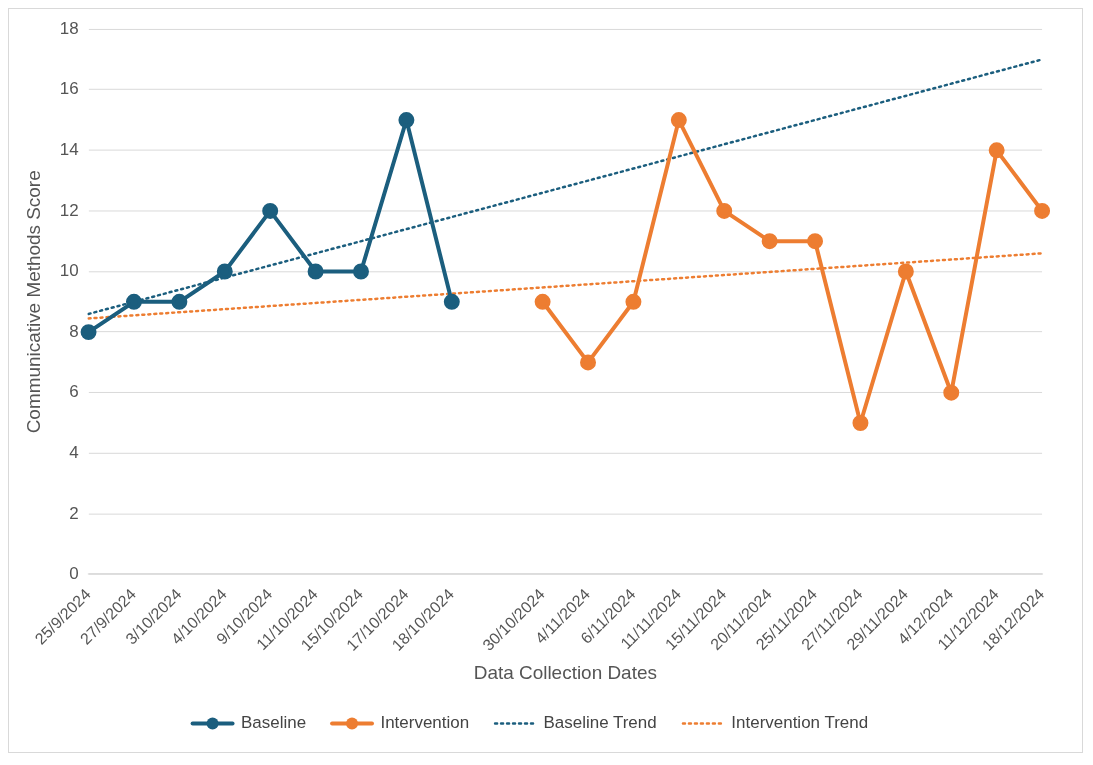  I want to click on y-tick-label: 2, so click(74, 513).